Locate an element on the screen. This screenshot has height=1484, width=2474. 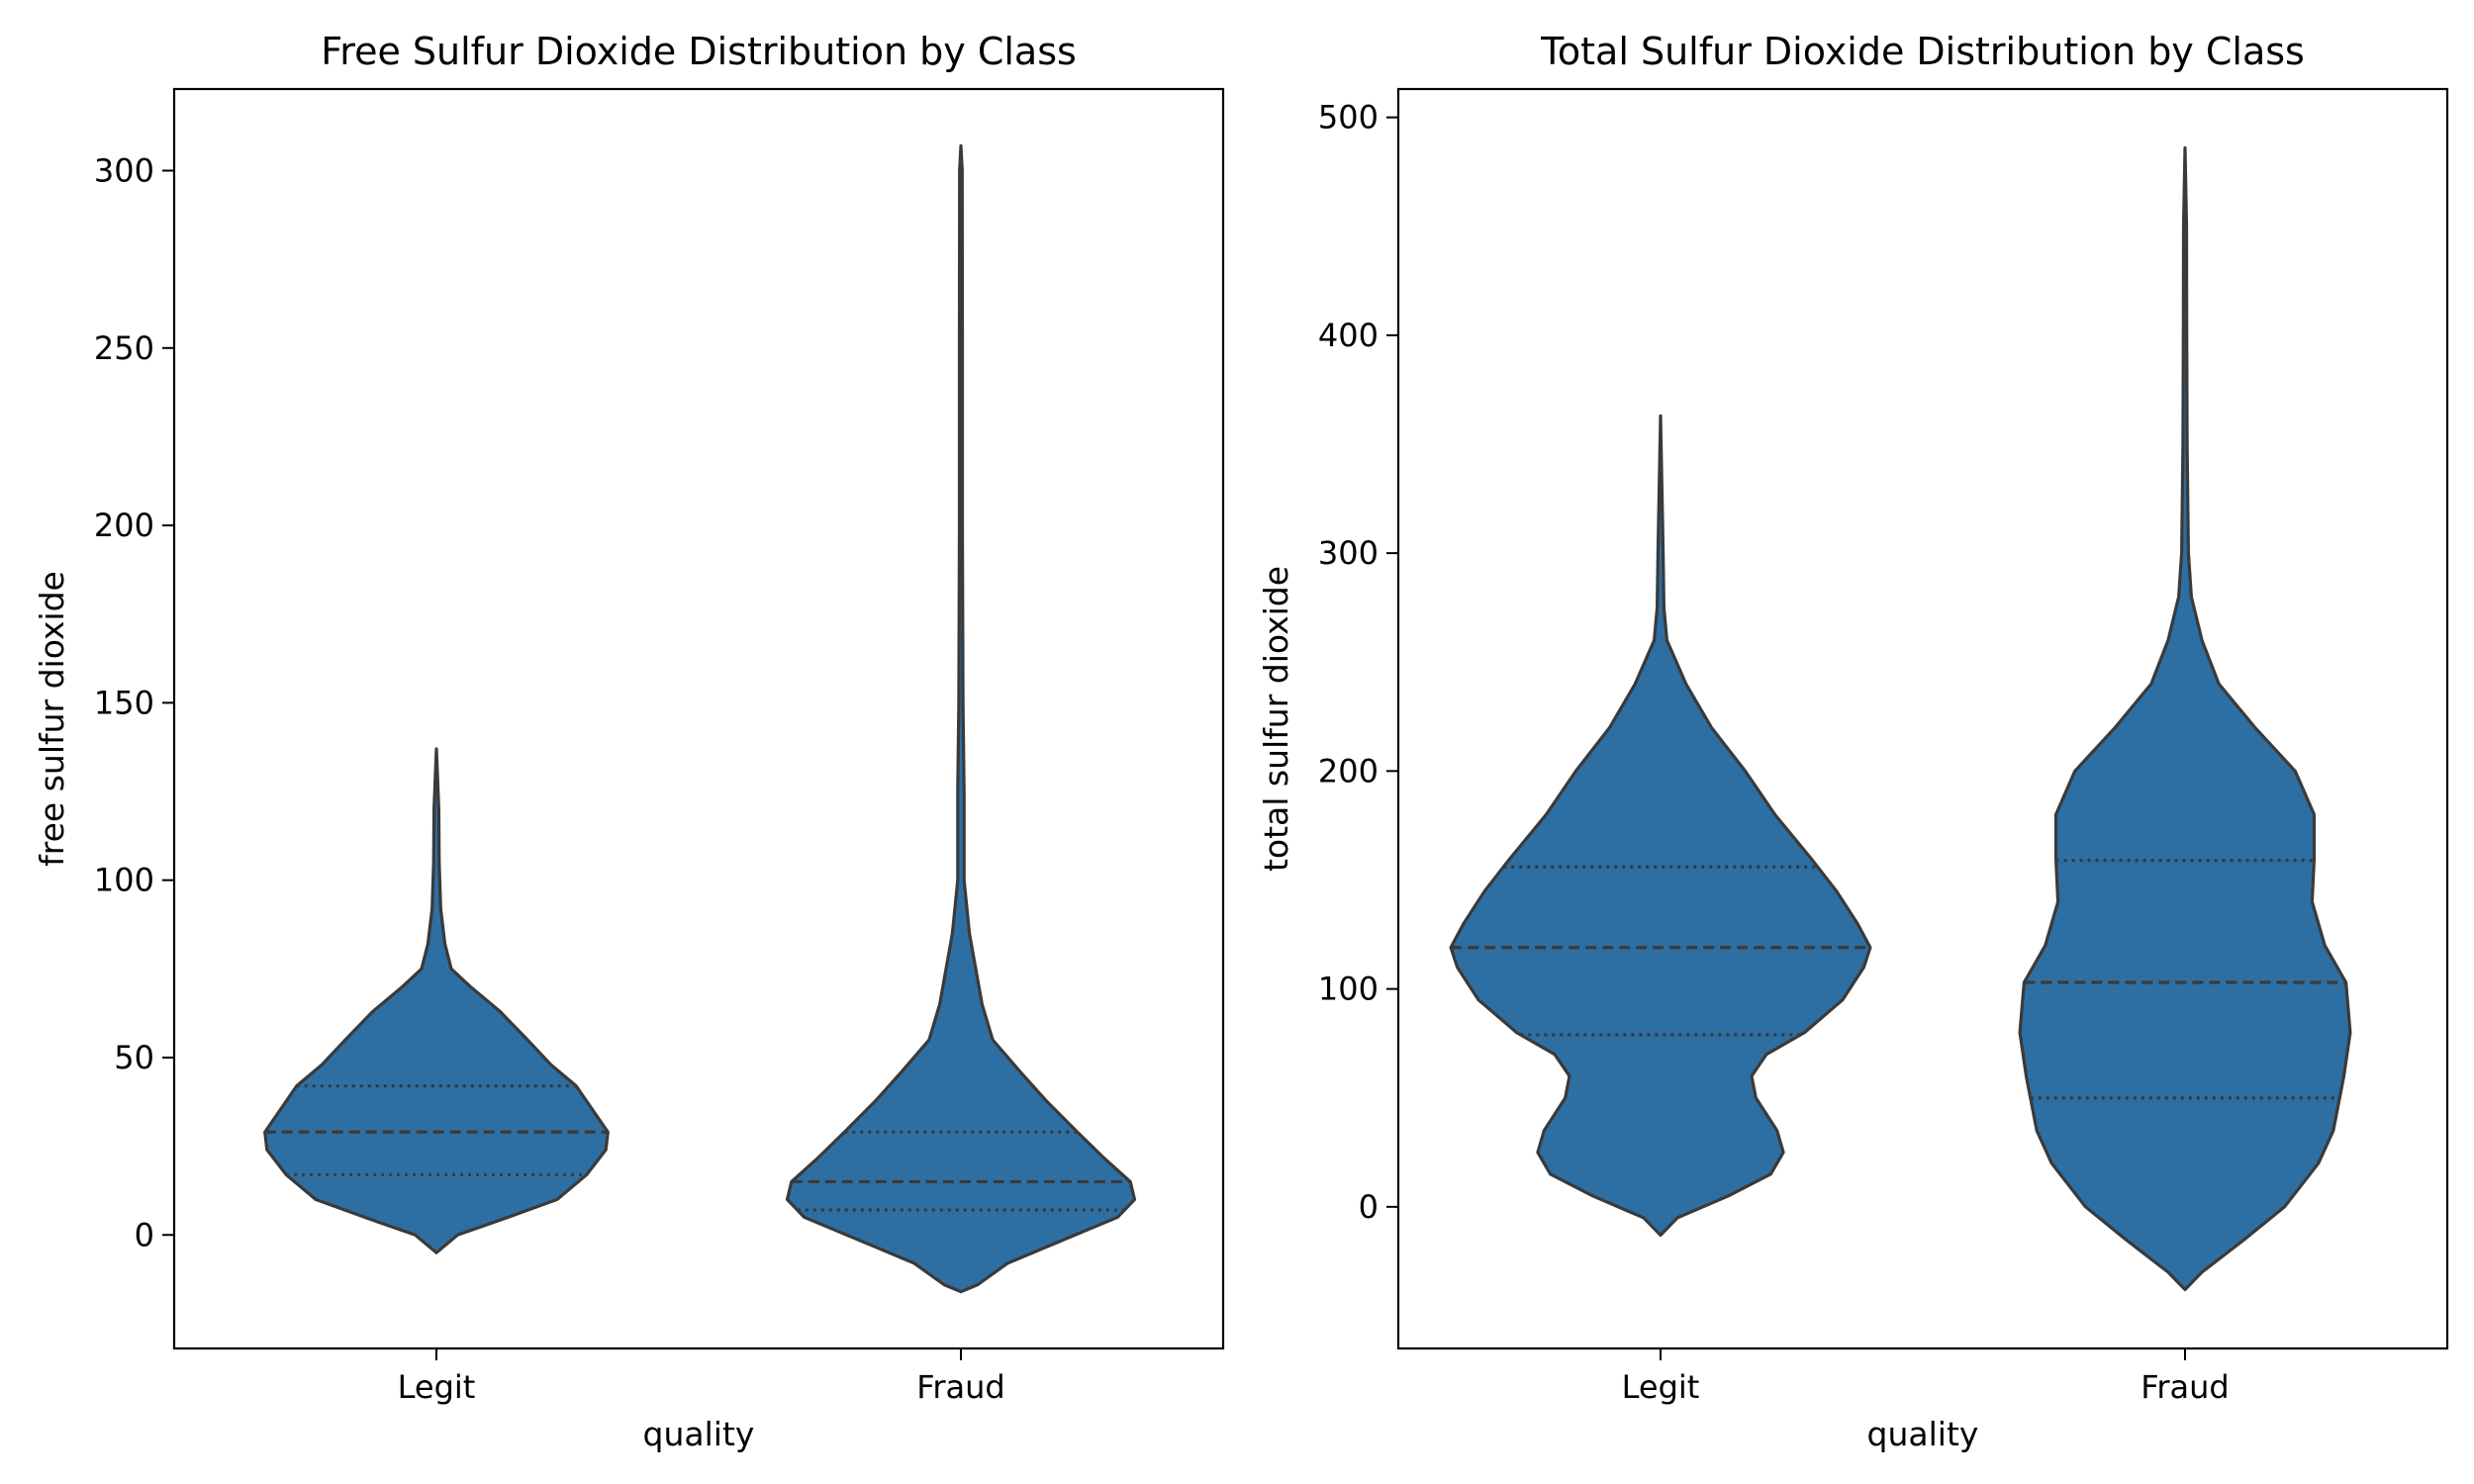
y-tick-label: 150 is located at coordinates (124, 702).